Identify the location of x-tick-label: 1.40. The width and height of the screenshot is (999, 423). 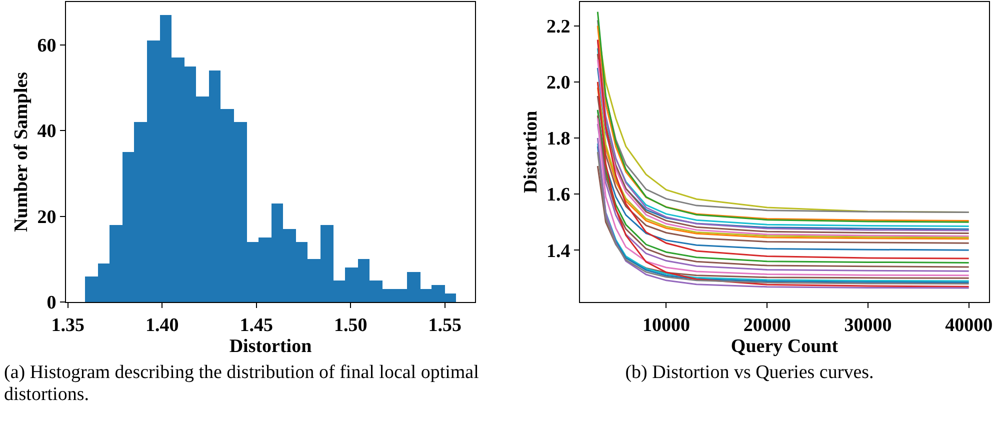
(162, 325).